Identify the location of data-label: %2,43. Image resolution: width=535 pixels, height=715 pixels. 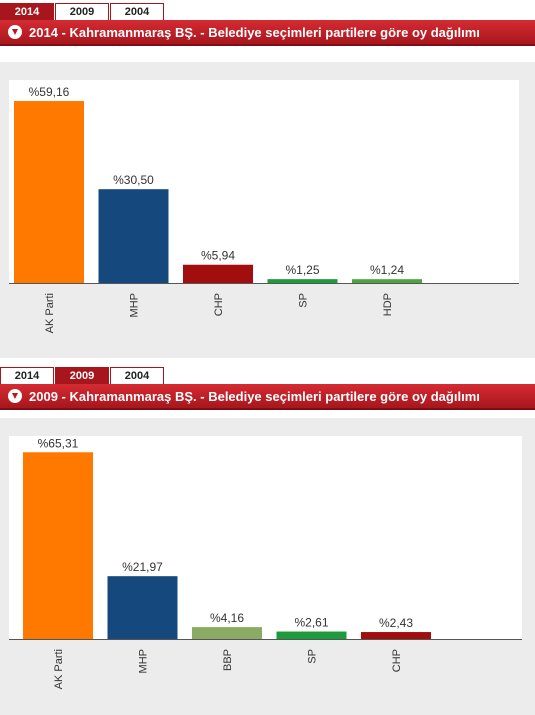
(396, 623).